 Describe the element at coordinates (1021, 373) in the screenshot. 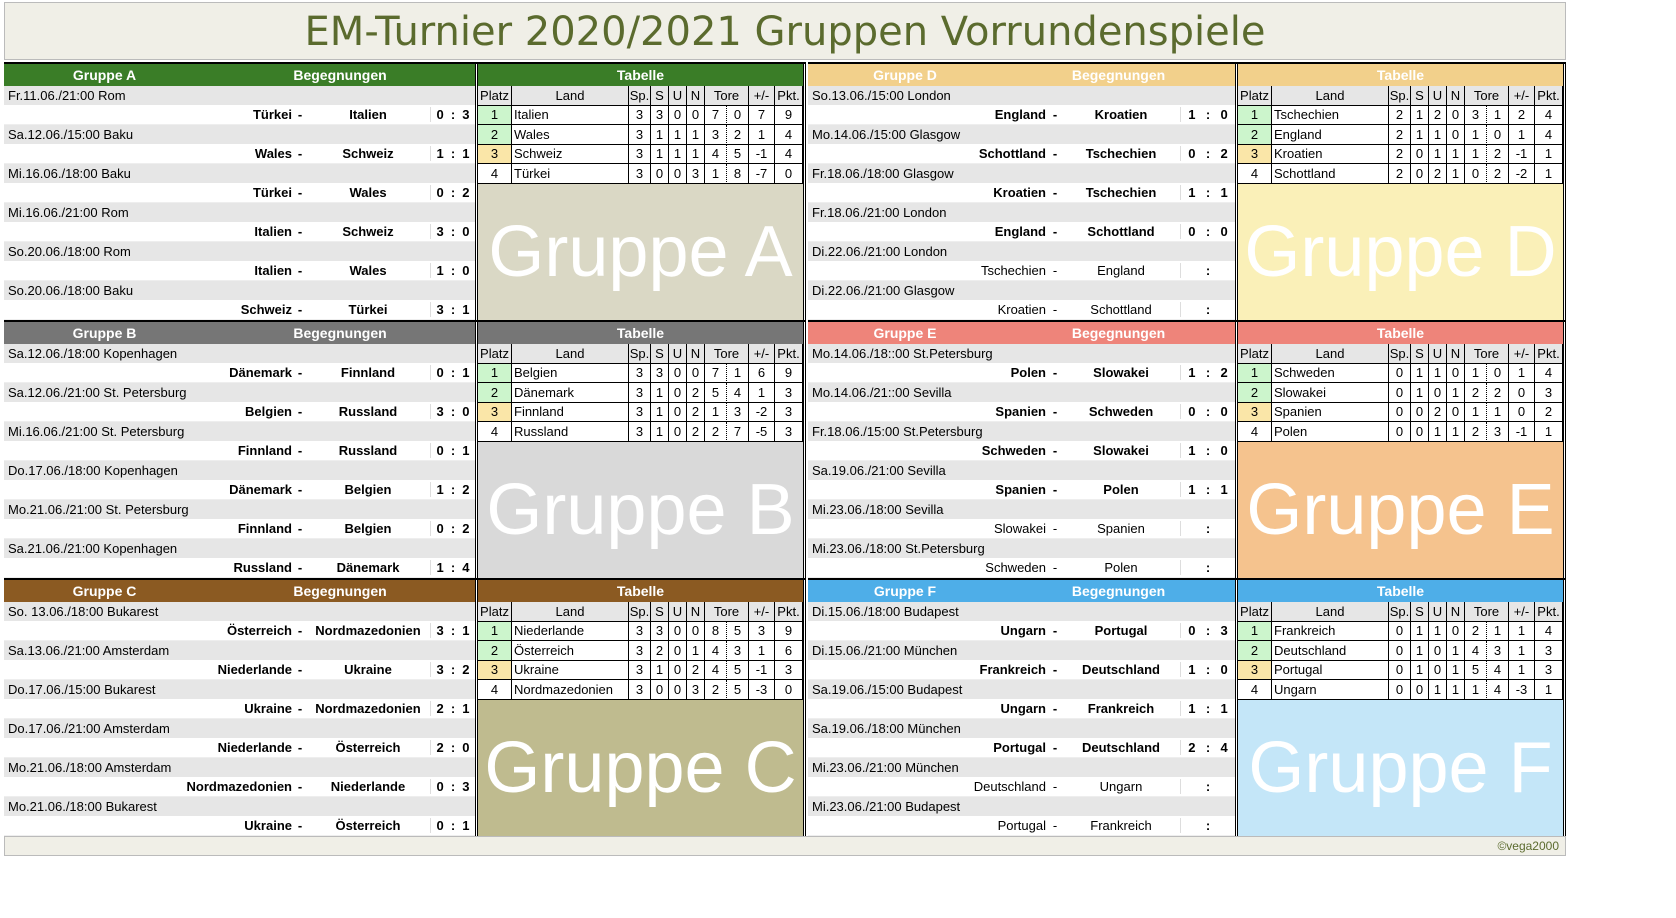

I see `match-row: Polen - Slowakei 1:2` at that location.